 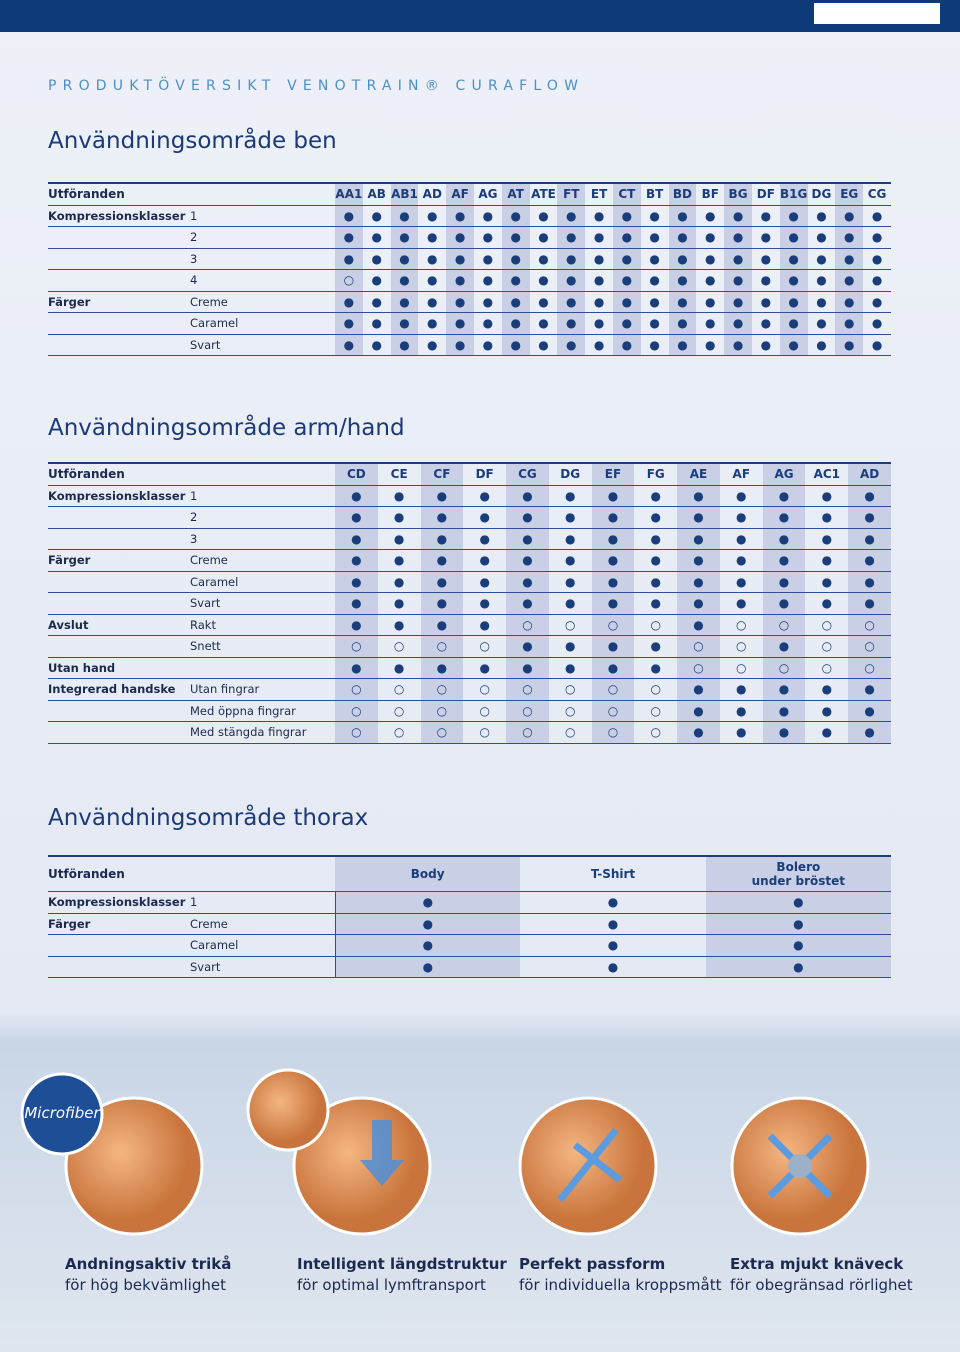 What do you see at coordinates (613, 873) in the screenshot?
I see `column-header: T-Shirt` at bounding box center [613, 873].